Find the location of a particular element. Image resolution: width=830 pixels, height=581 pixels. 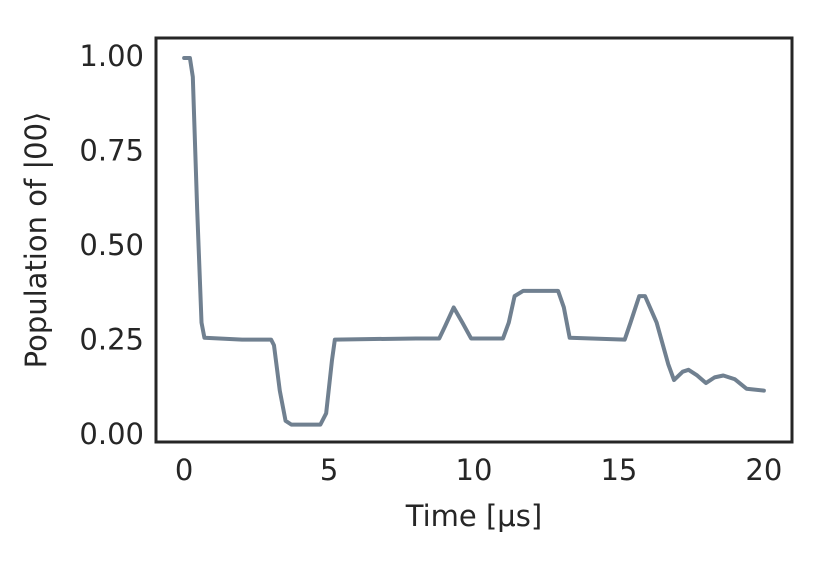

y-axis-label: Population of |00⟩ is located at coordinates (36, 240).